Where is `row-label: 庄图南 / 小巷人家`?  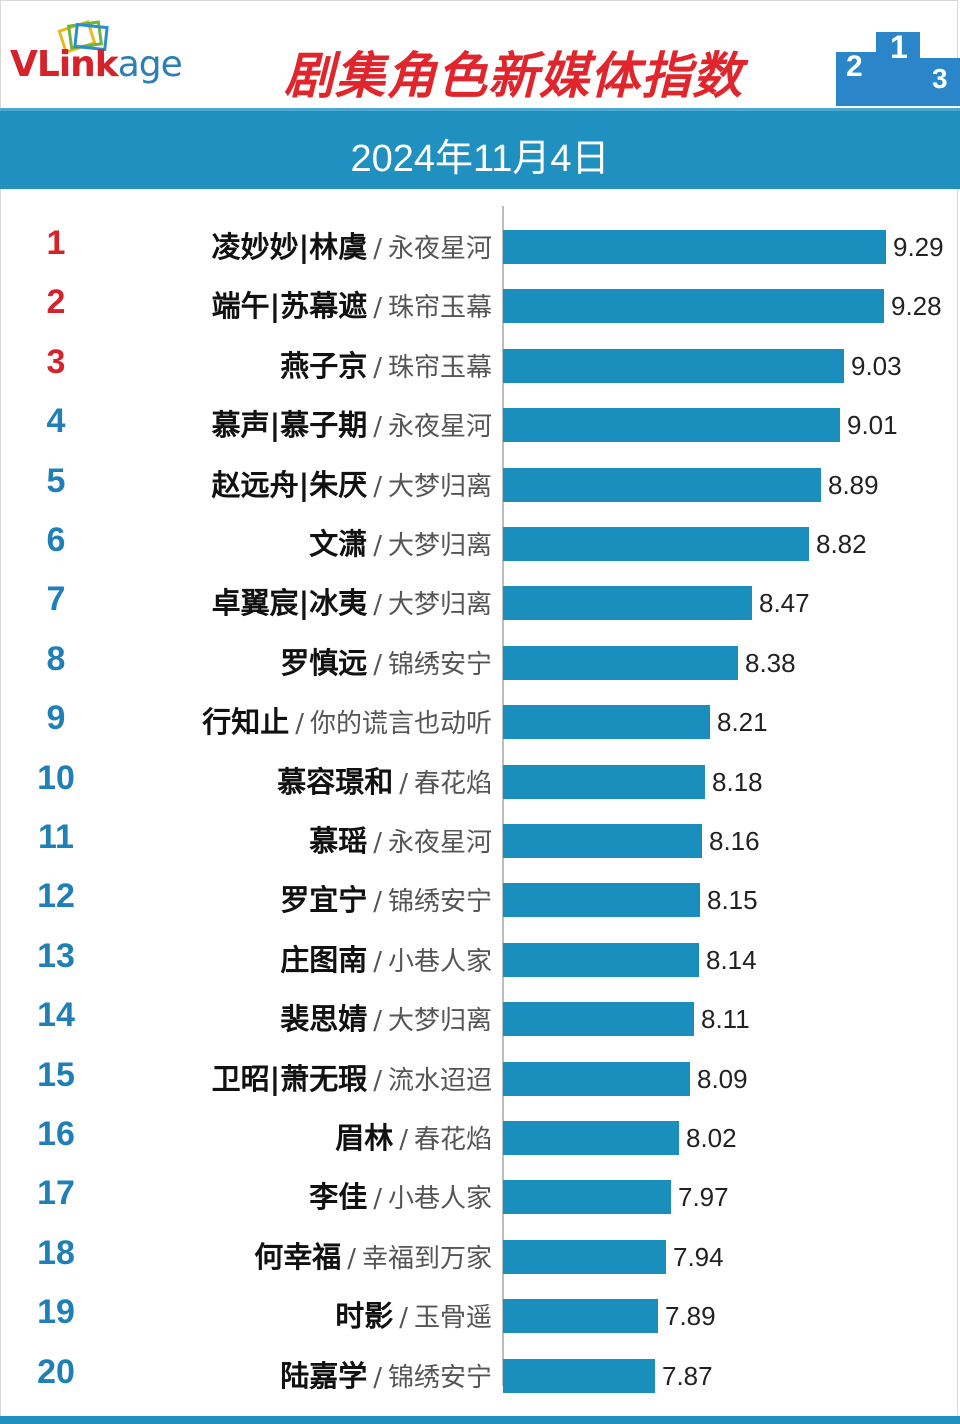 row-label: 庄图南 / 小巷人家 is located at coordinates (386, 958).